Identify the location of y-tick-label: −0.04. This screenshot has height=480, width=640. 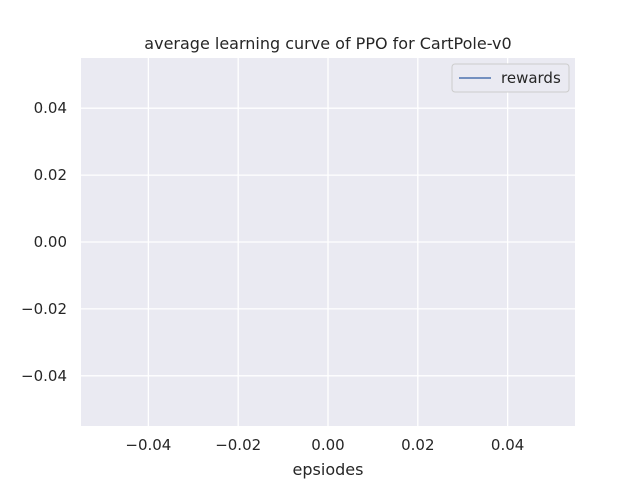
(44, 376).